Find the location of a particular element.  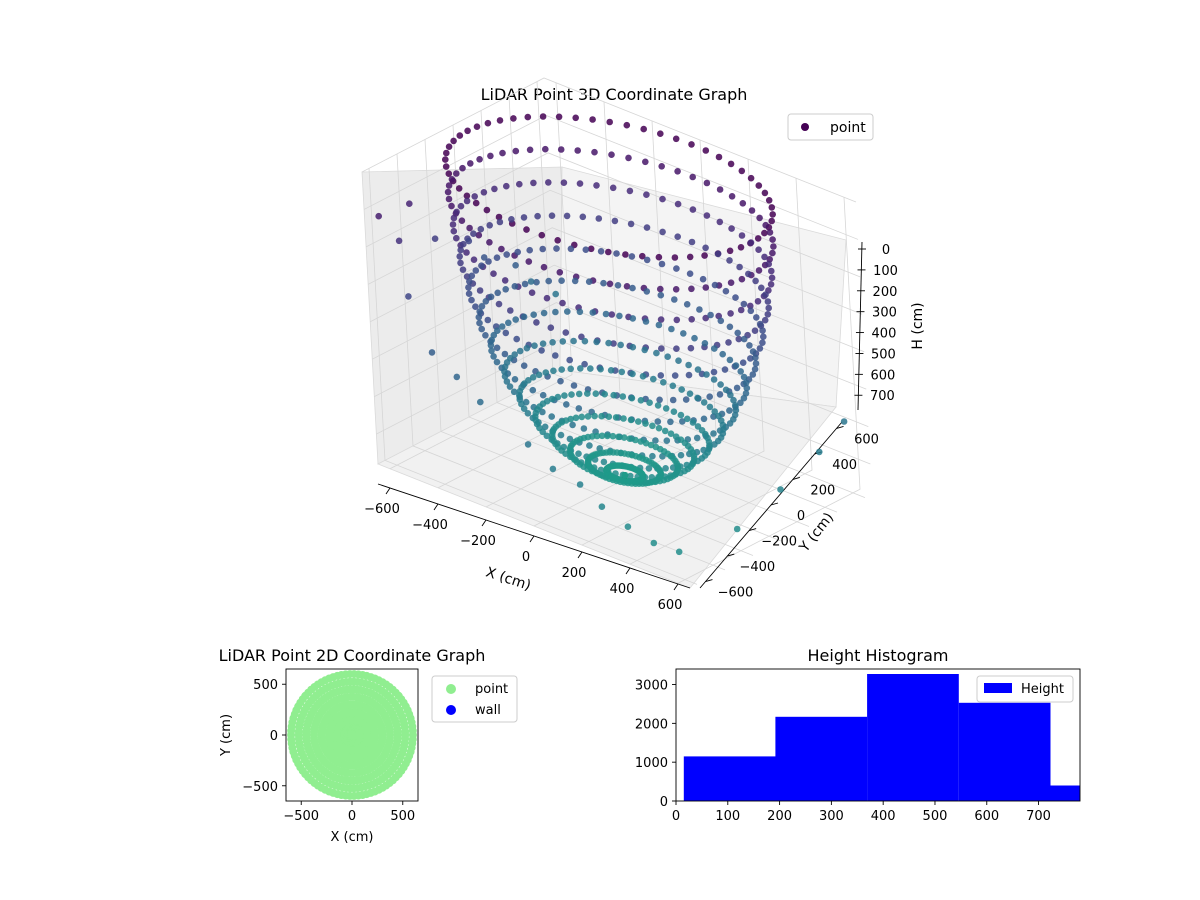

y-gridline is located at coordinates (561, 362).